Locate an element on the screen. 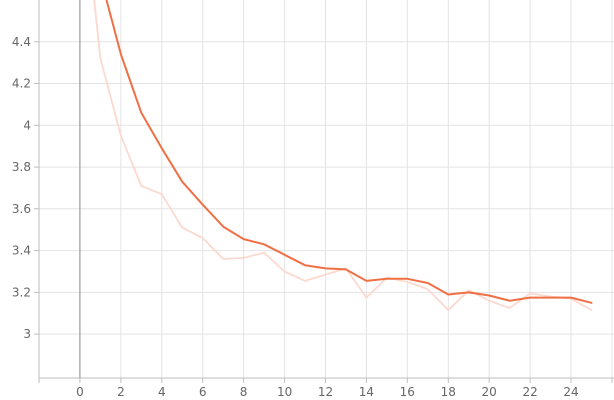 This screenshot has height=400, width=614. x-tick-label: 24 is located at coordinates (570, 392).